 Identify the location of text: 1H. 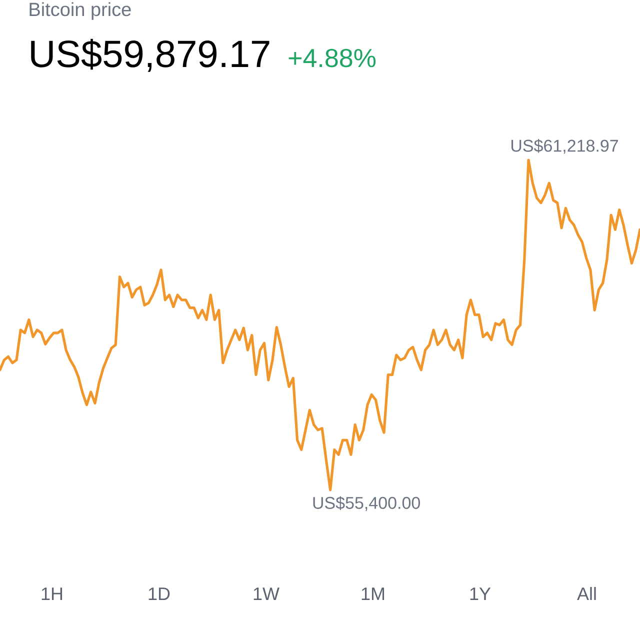
(52, 594).